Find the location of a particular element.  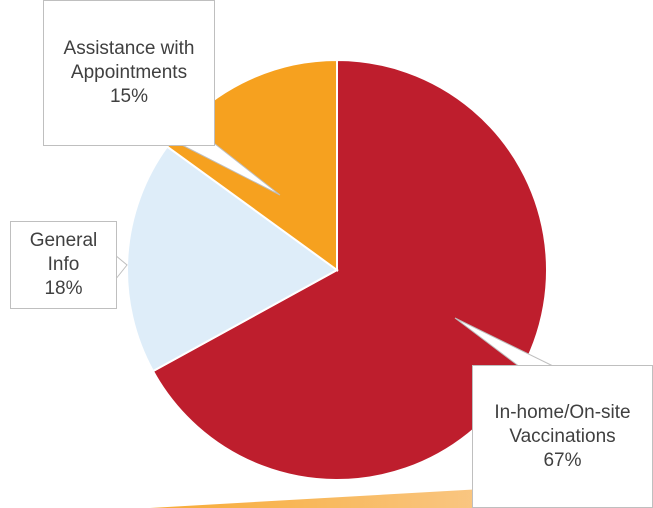

value-label: 18% is located at coordinates (63, 288).